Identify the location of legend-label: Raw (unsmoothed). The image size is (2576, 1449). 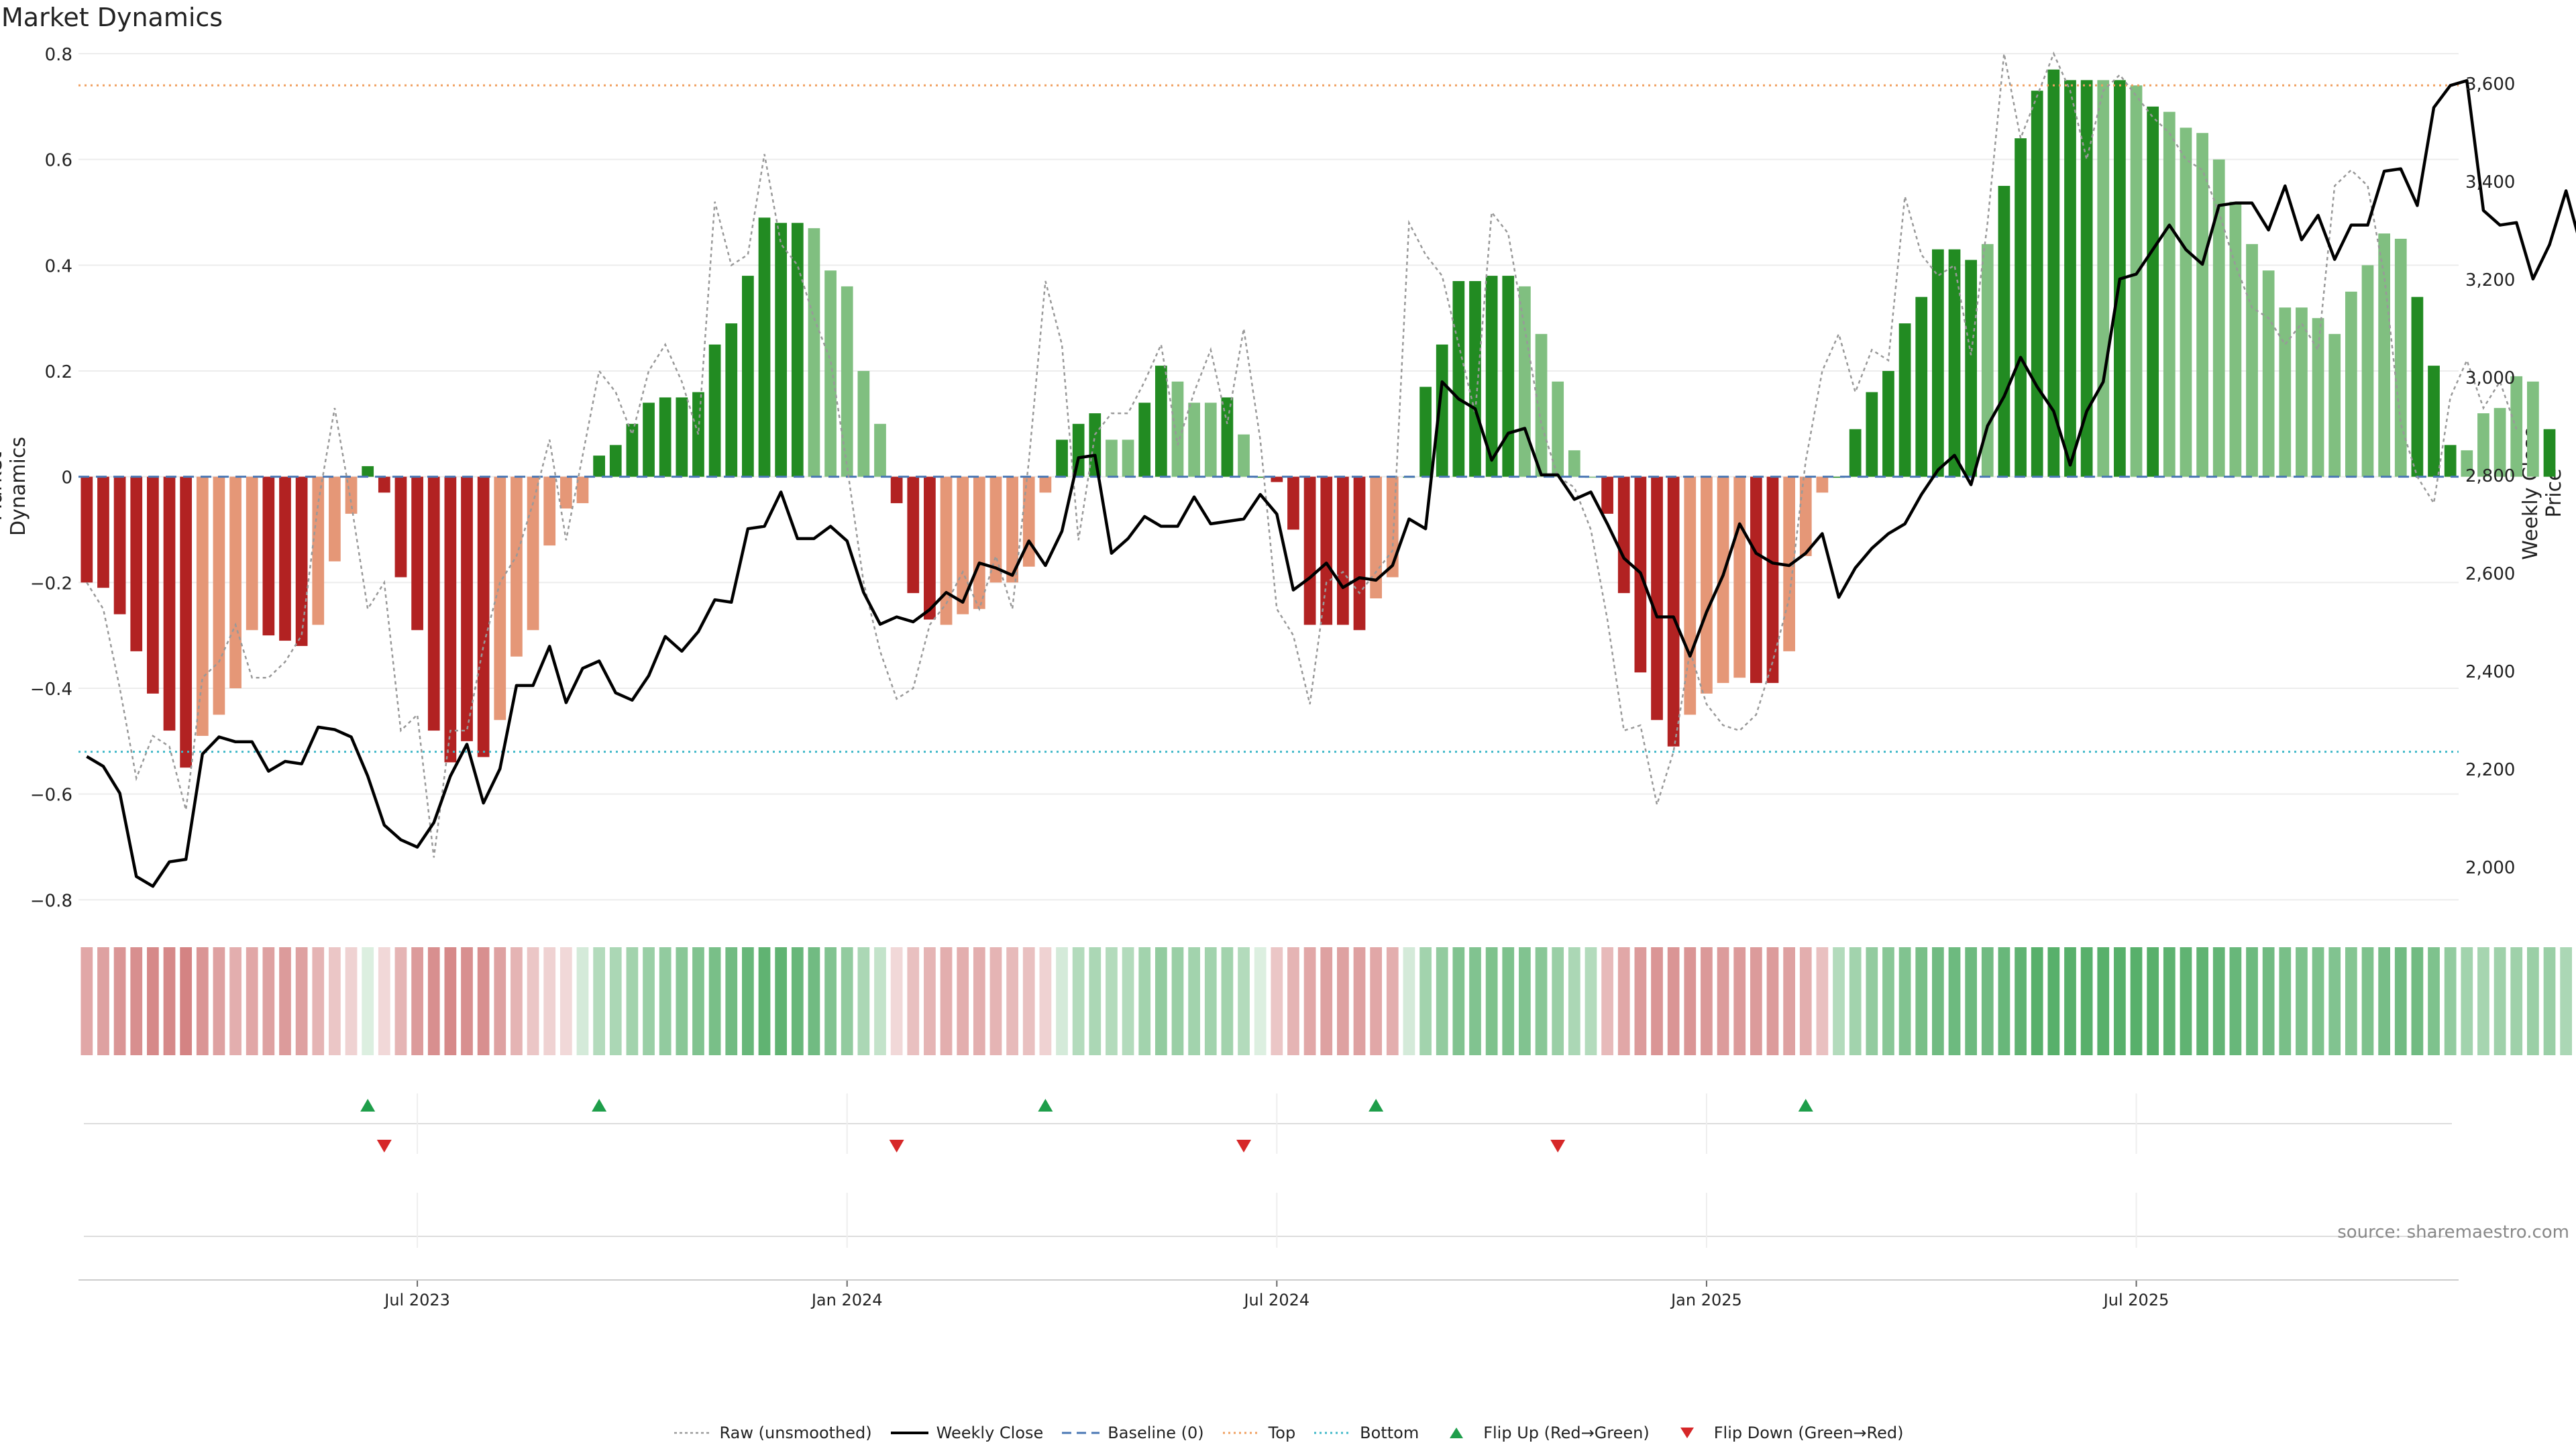
(795, 1433).